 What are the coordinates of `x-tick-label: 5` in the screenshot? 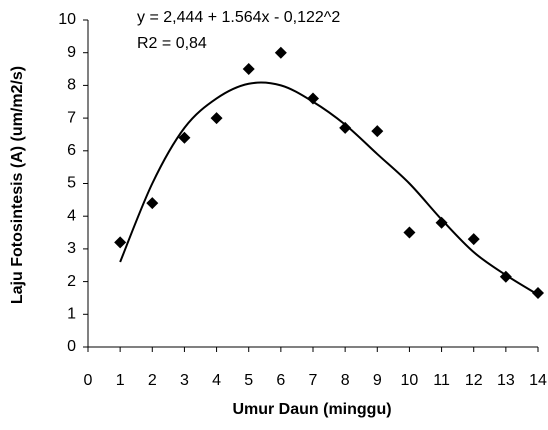 It's located at (248, 380).